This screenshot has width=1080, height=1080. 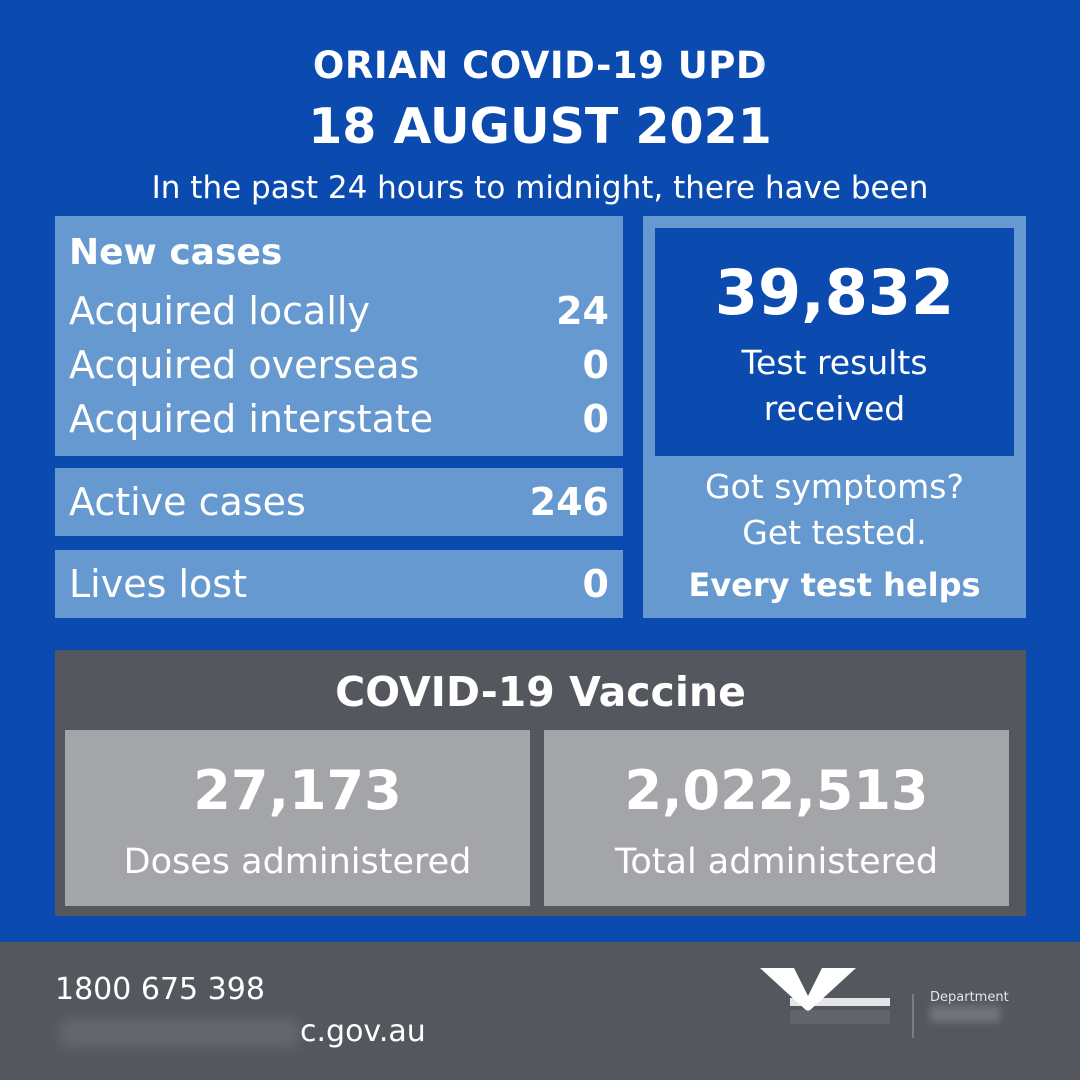 I want to click on acquired-interstate-value: 0, so click(x=595, y=419).